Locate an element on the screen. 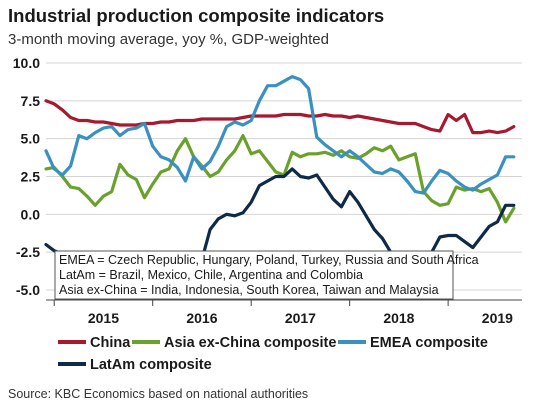 The image size is (542, 417). footnote-box-frame is located at coordinates (254, 275).